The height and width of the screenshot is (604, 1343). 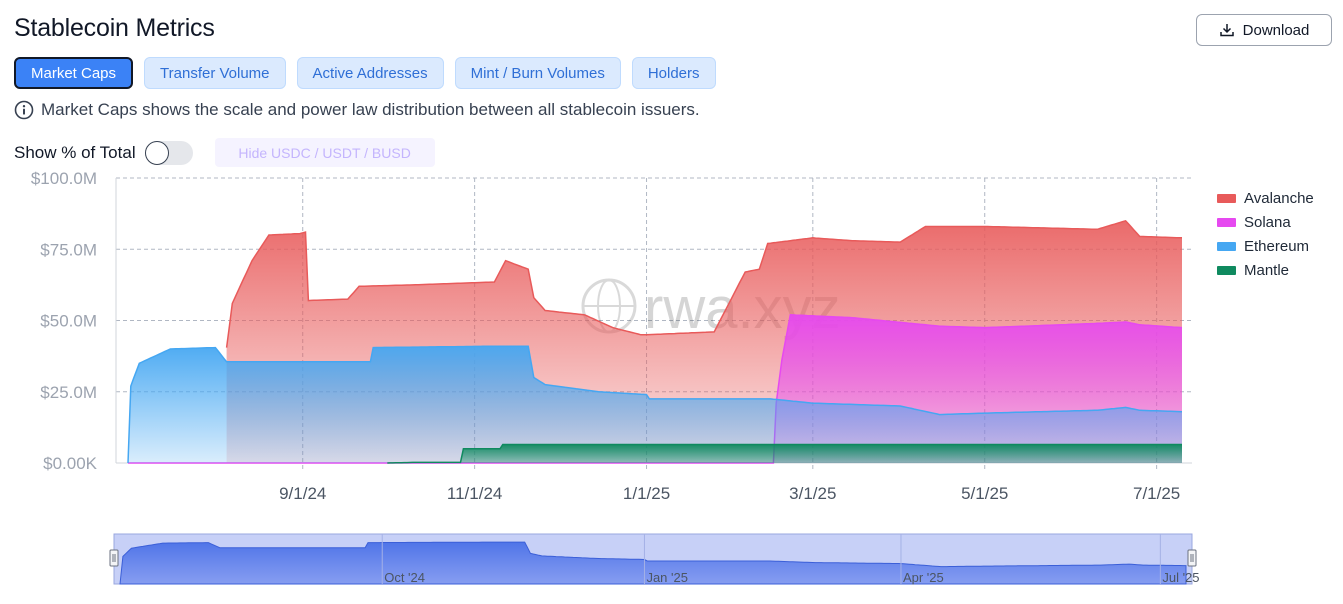 What do you see at coordinates (1279, 198) in the screenshot?
I see `legend-label-avalanche: Avalanche` at bounding box center [1279, 198].